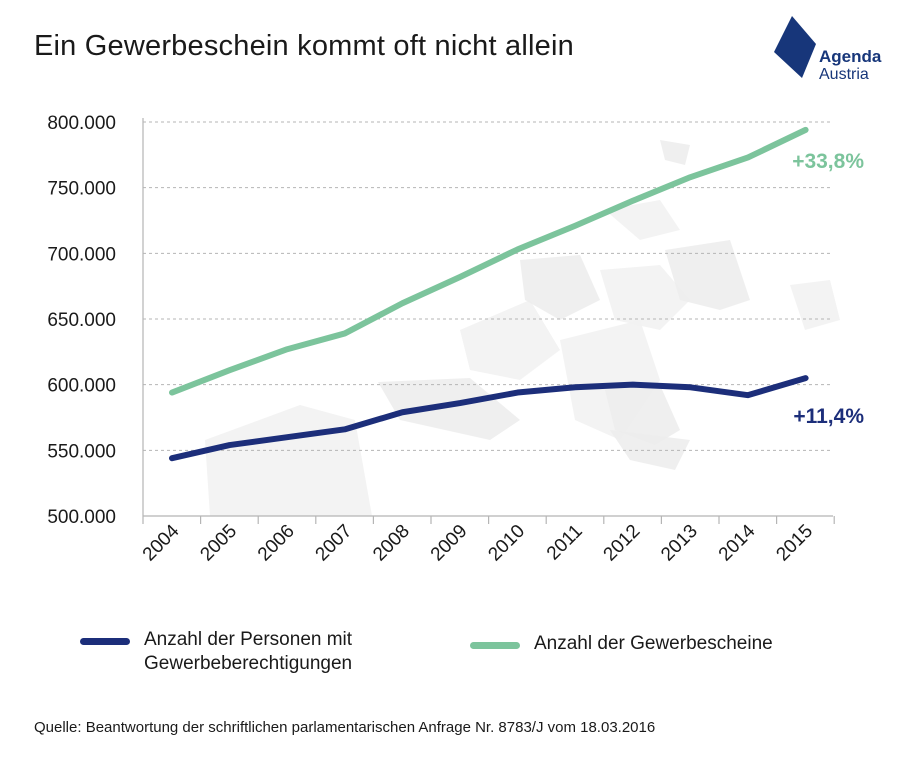  What do you see at coordinates (334, 543) in the screenshot?
I see `x-tick-label: 2007` at bounding box center [334, 543].